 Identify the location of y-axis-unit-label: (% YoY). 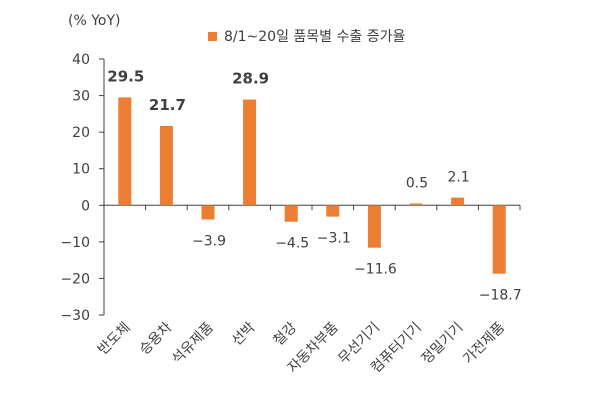
(94, 21).